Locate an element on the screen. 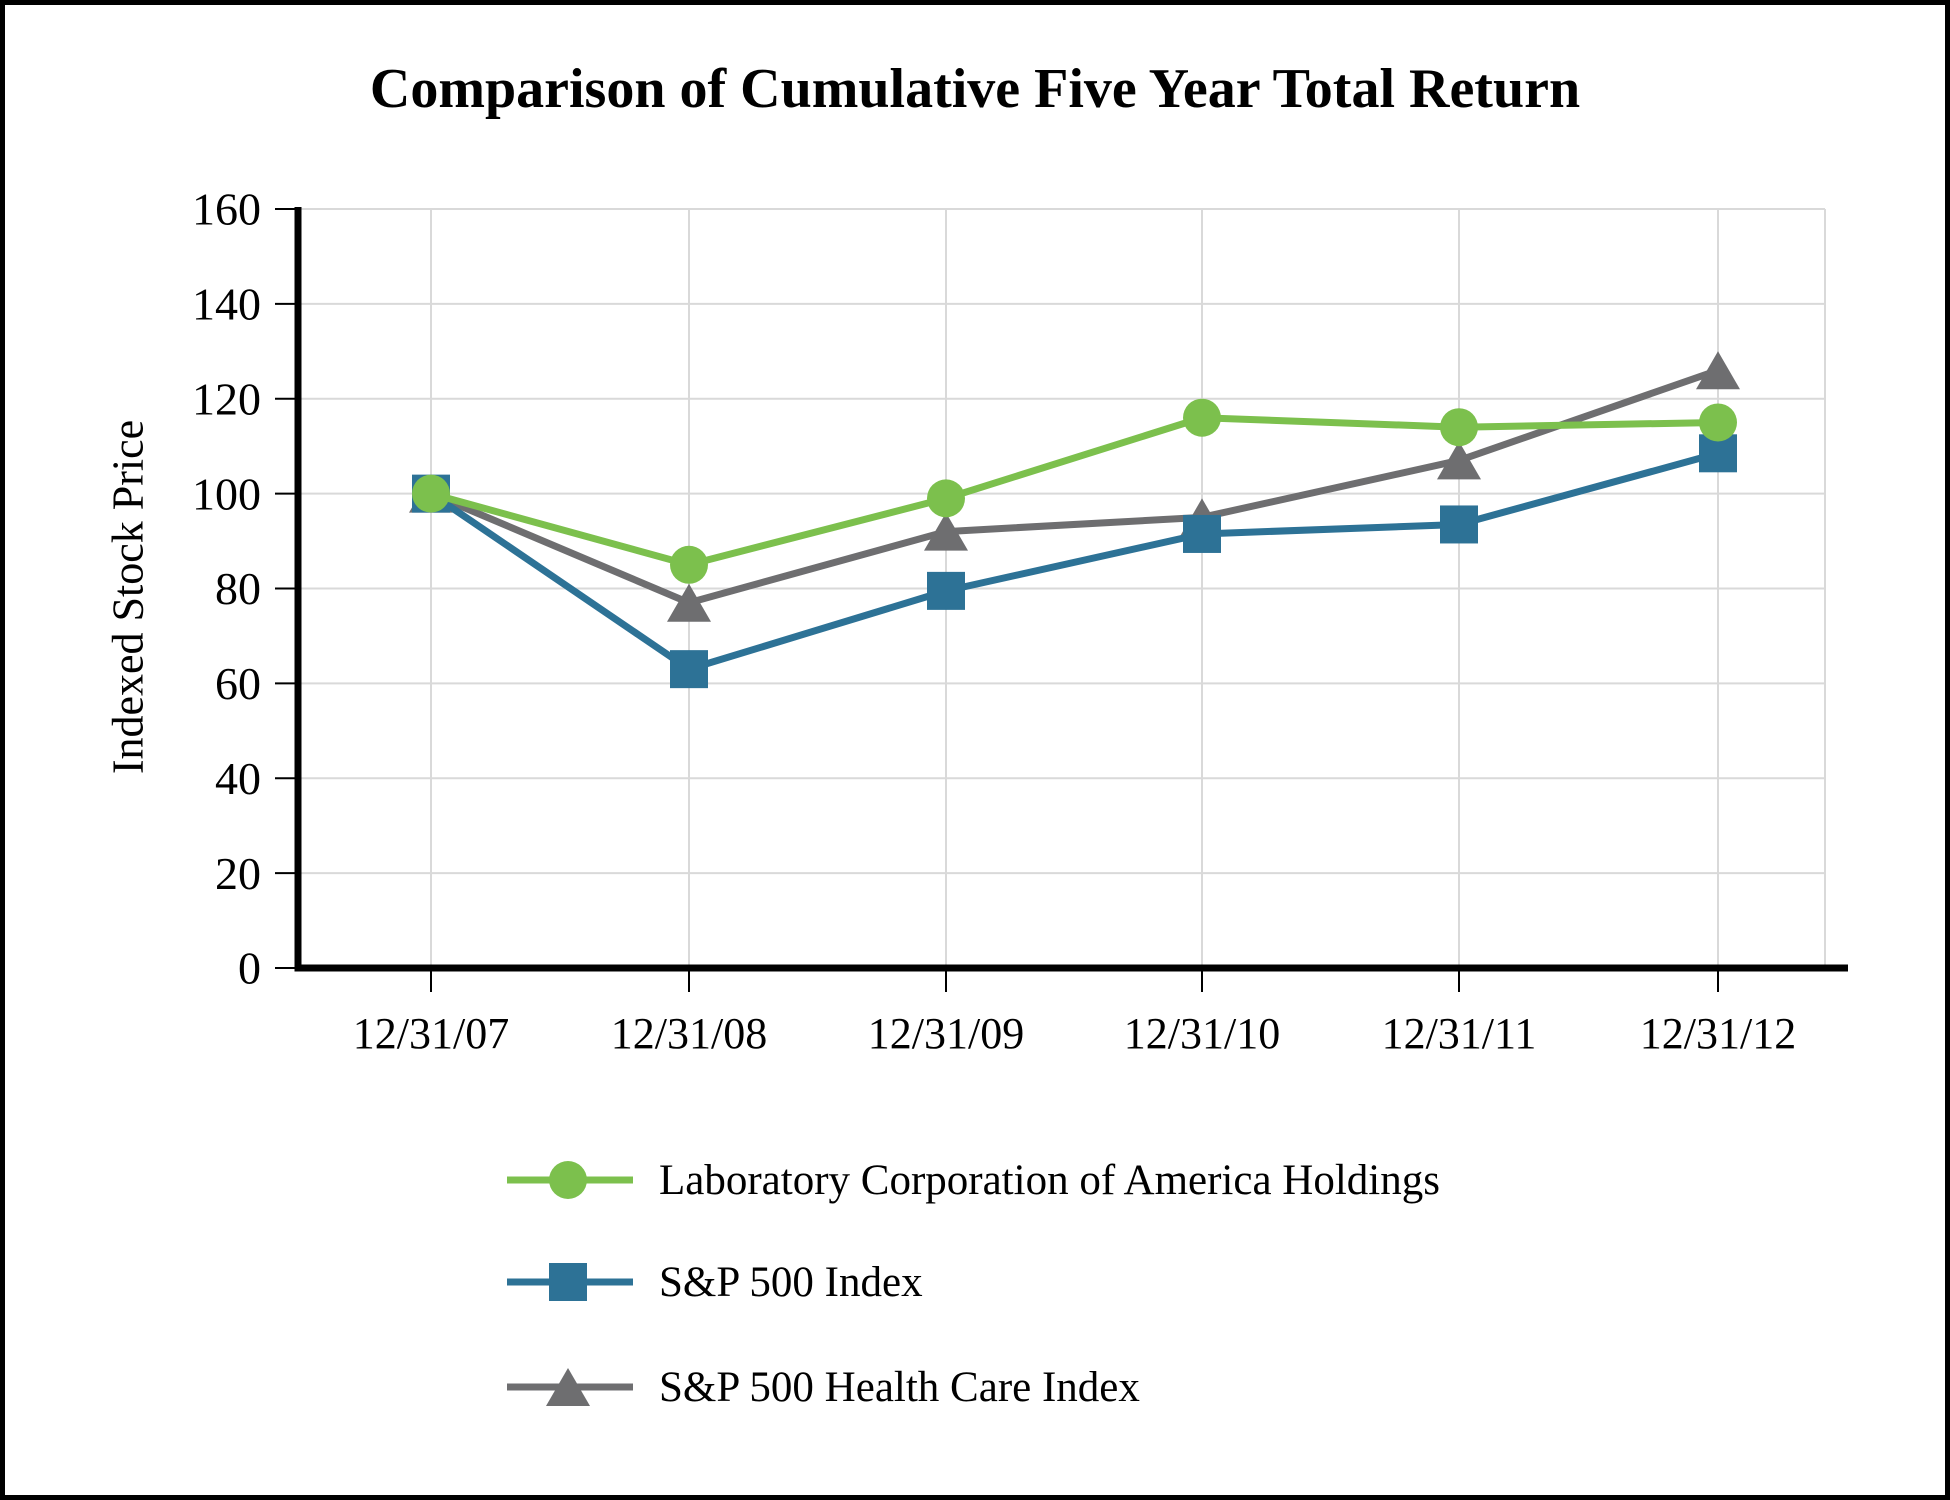  labcorp-line-circle-icon is located at coordinates (570, 1180).